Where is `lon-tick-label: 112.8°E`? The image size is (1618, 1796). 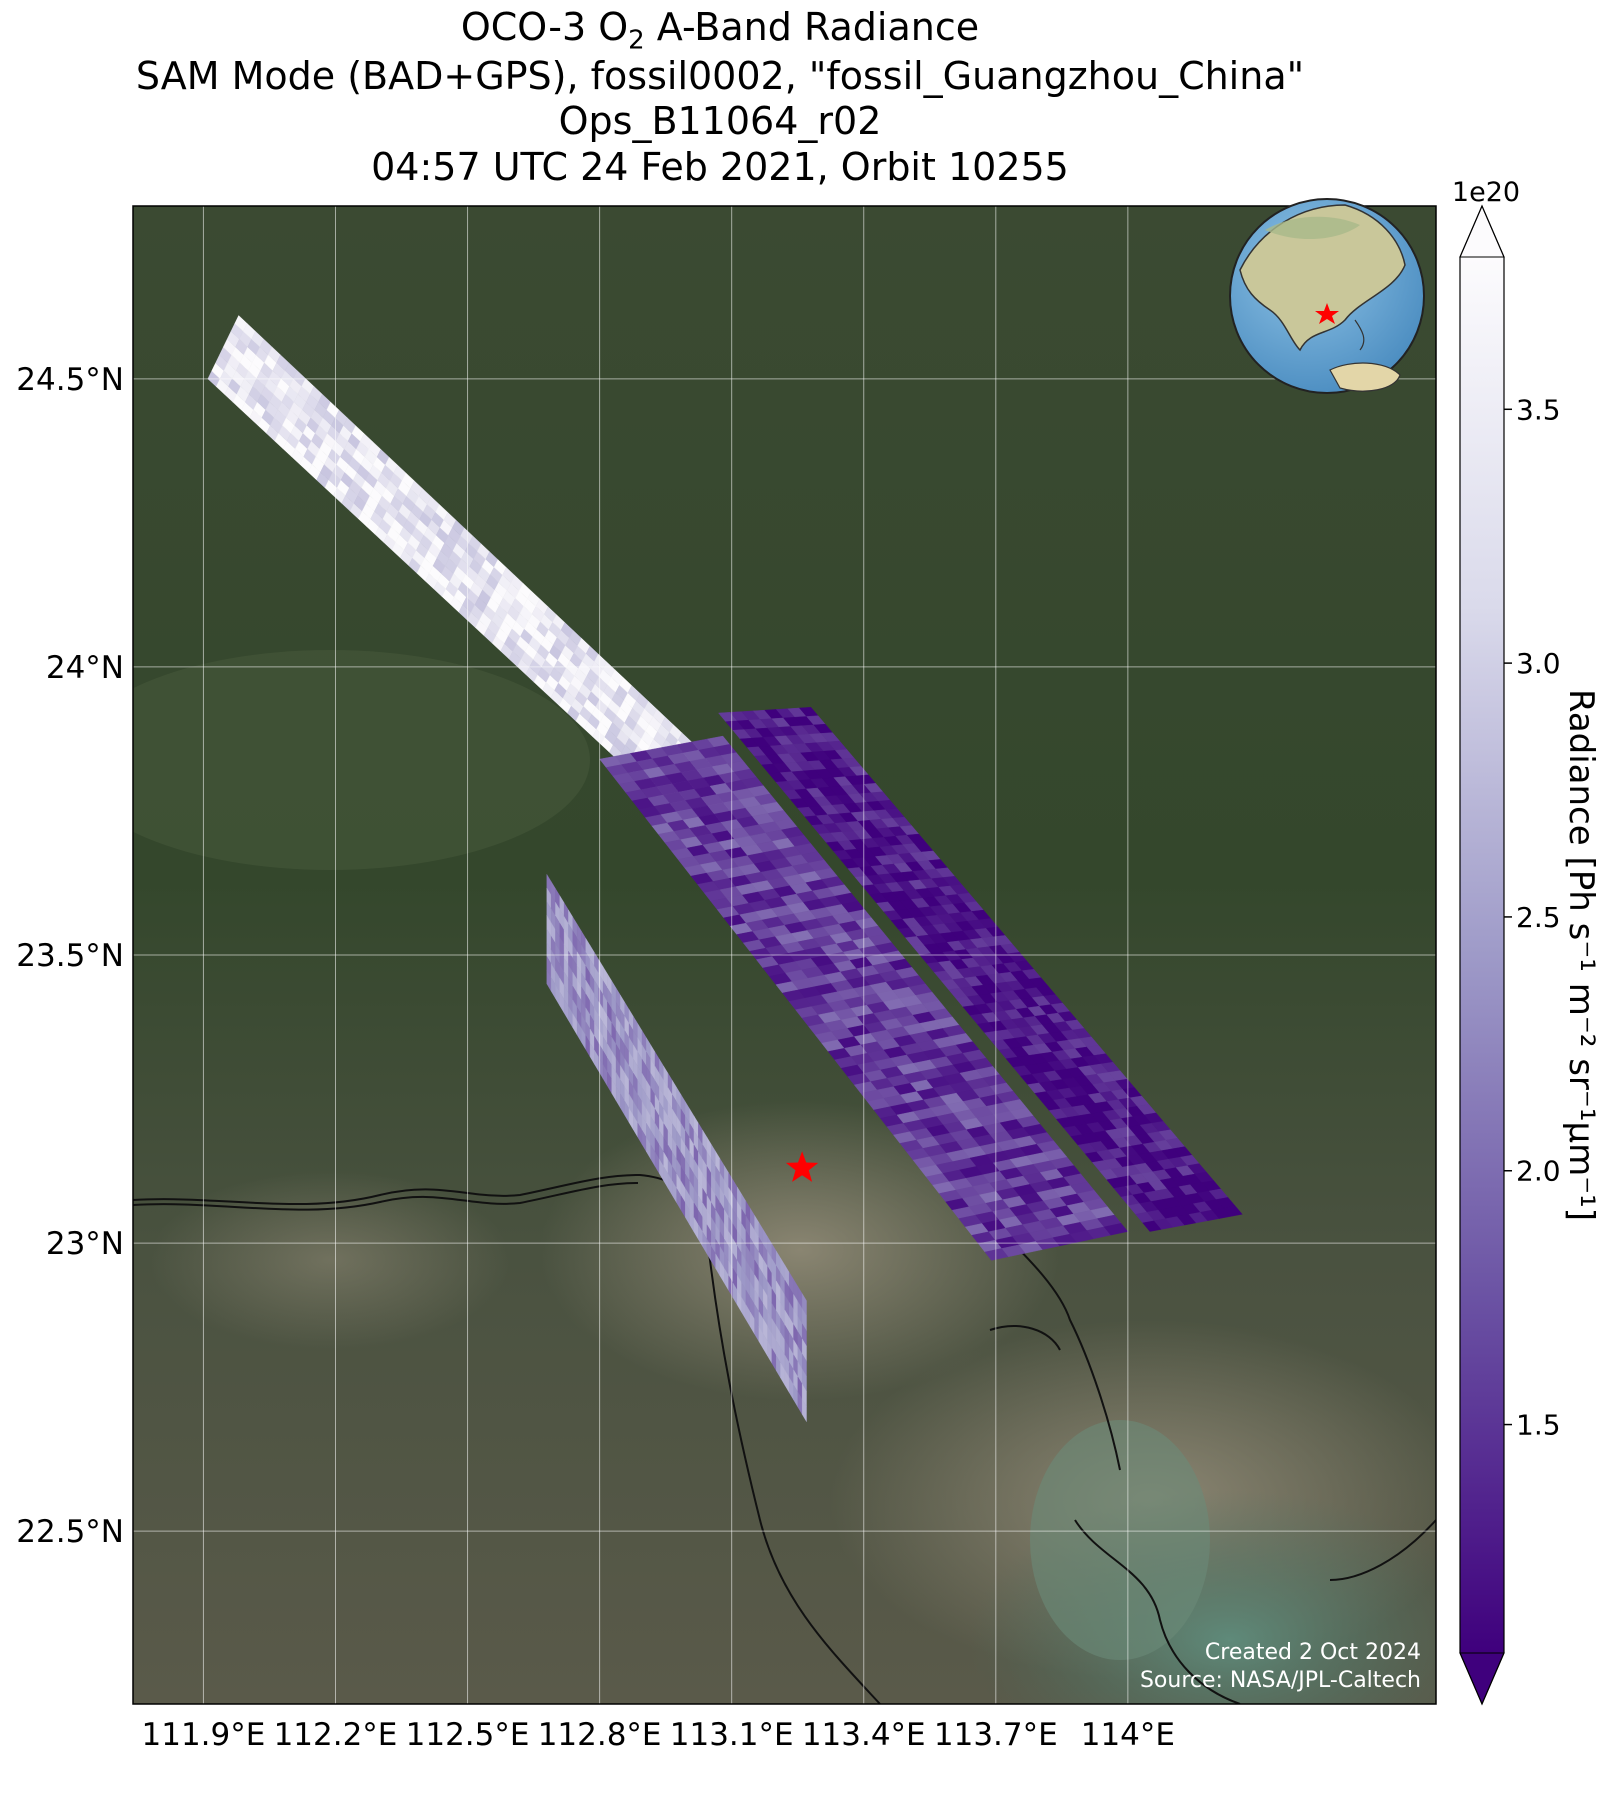 lon-tick-label: 112.8°E is located at coordinates (600, 1735).